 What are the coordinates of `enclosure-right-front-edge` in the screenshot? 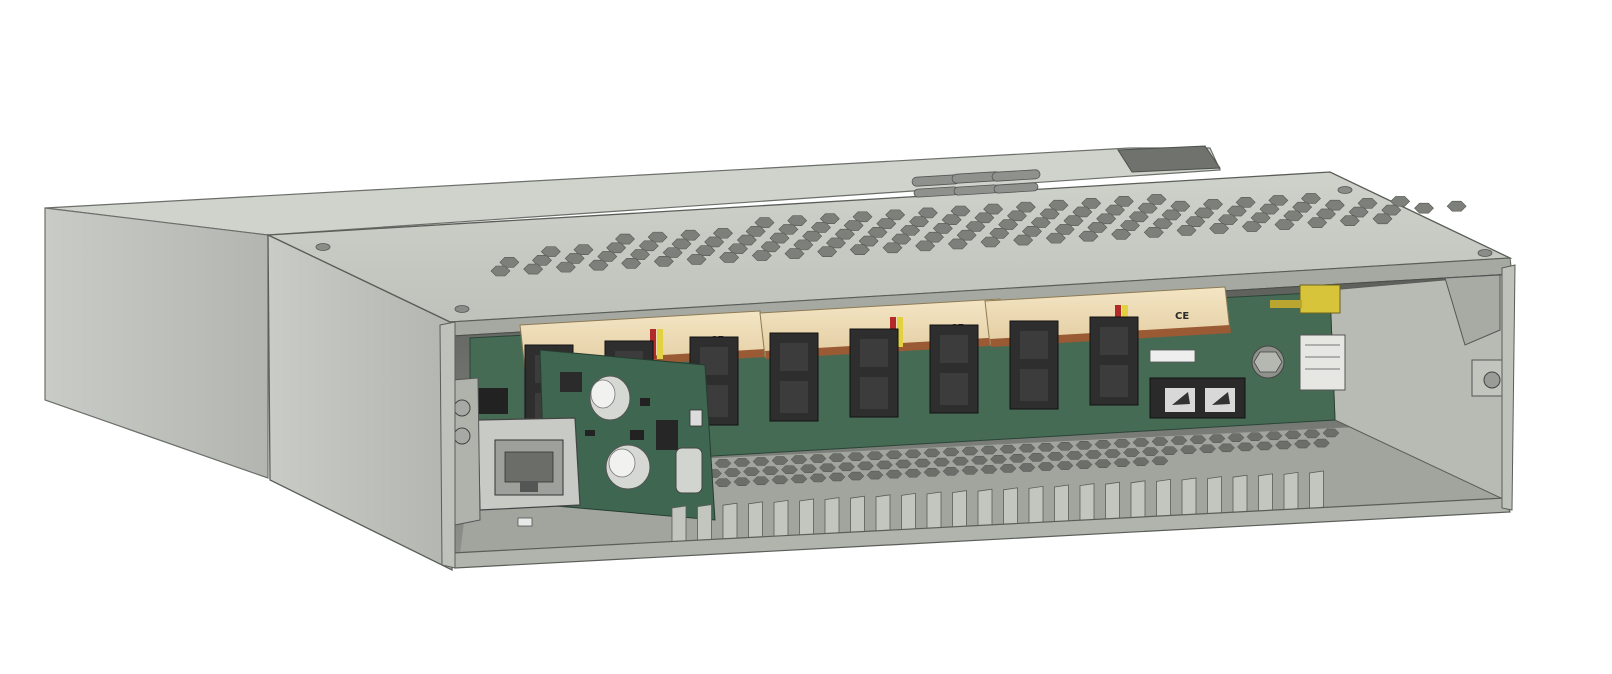 It's located at (1508, 387).